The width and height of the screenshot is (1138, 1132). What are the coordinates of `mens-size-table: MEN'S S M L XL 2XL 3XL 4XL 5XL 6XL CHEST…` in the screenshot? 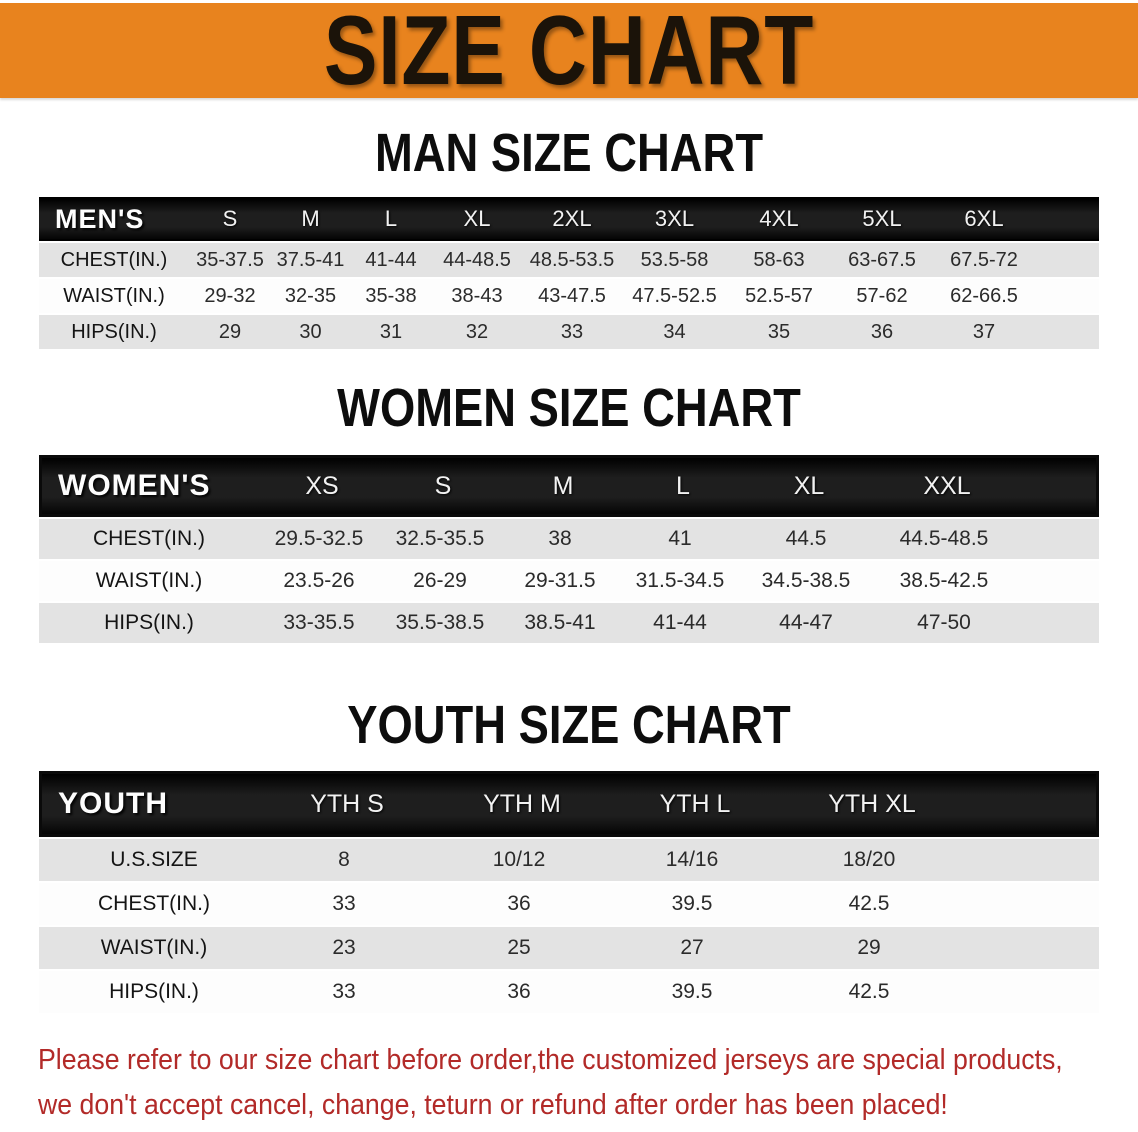 It's located at (569, 273).